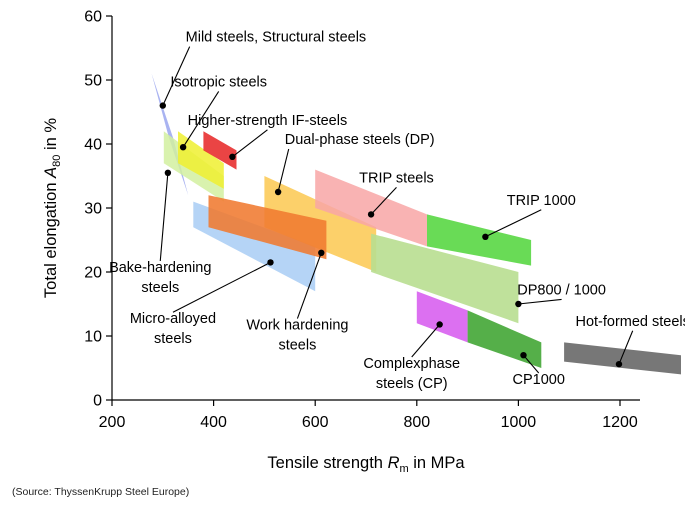 The width and height of the screenshot is (685, 508). I want to click on y-axis-title: Total elongation A80 in %, so click(52, 208).